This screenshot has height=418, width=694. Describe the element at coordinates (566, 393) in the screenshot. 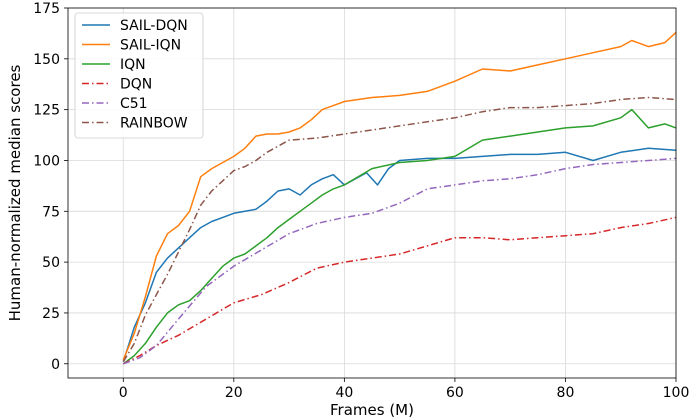

I see `x-tick-label: 80` at that location.